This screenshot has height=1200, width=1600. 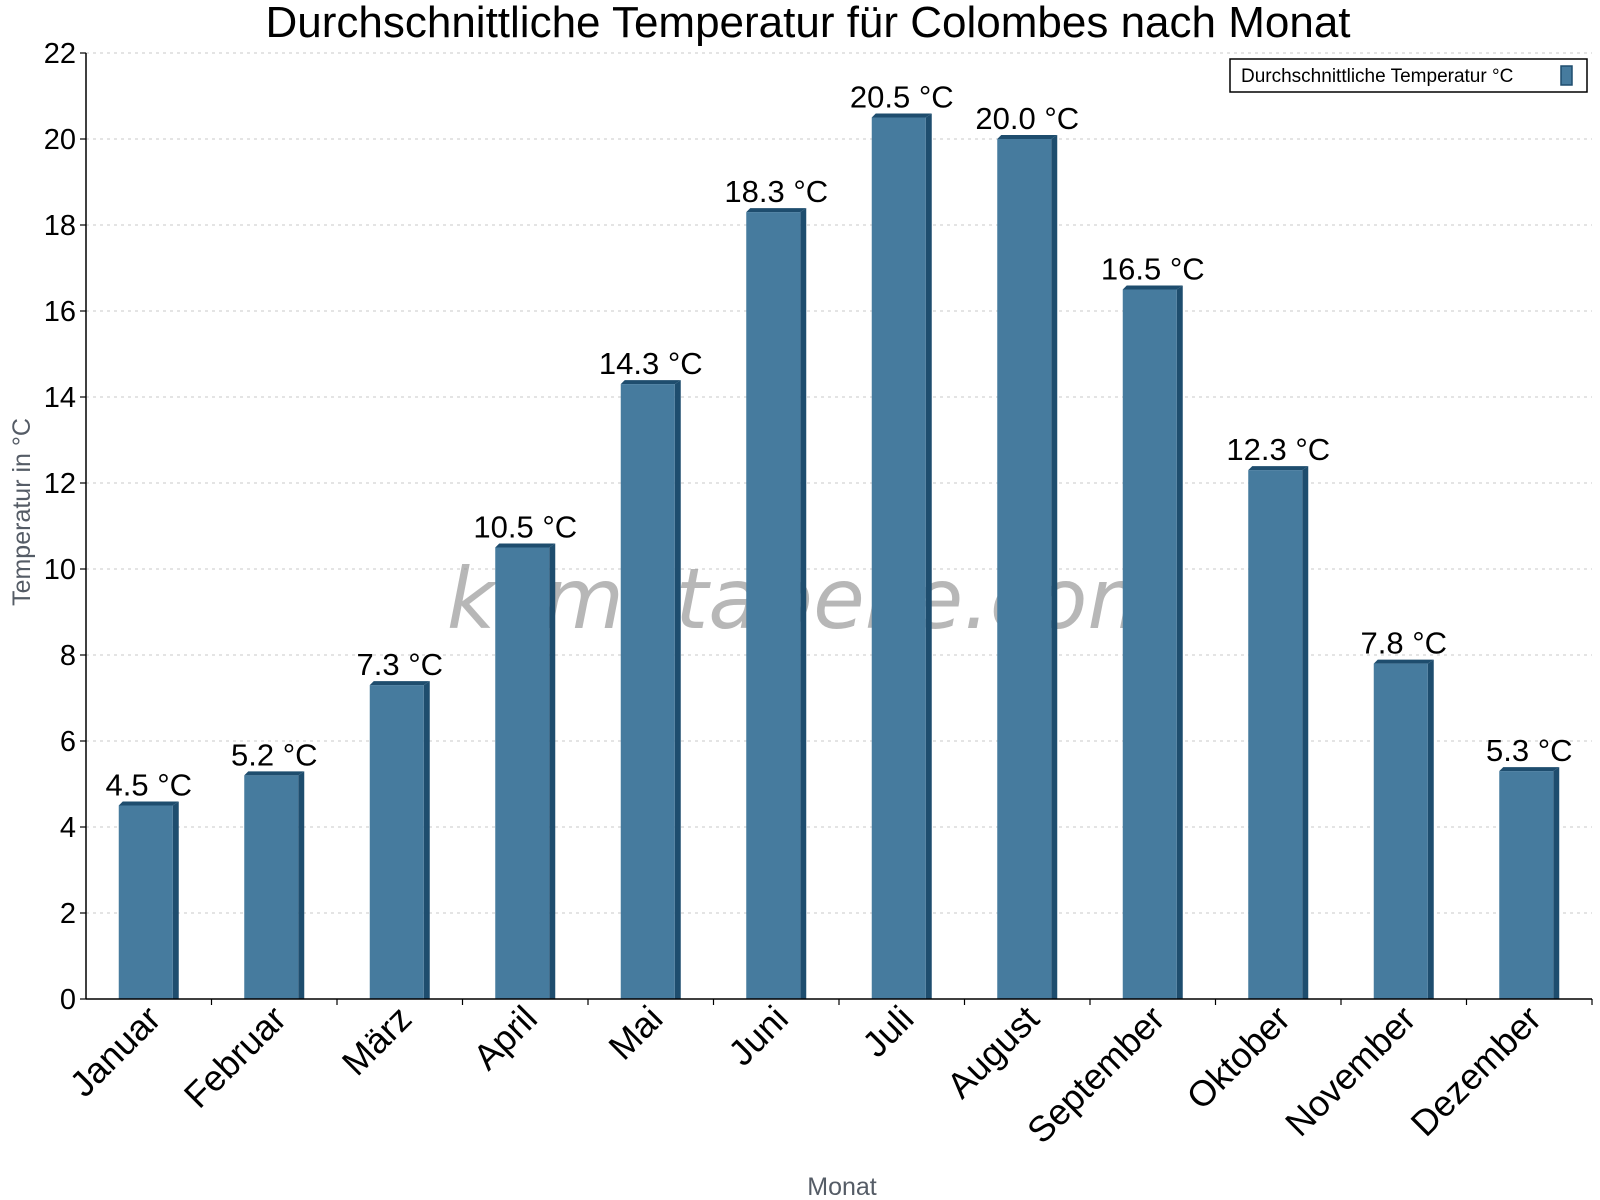 I want to click on y-tick-label: 16, so click(x=60, y=312).